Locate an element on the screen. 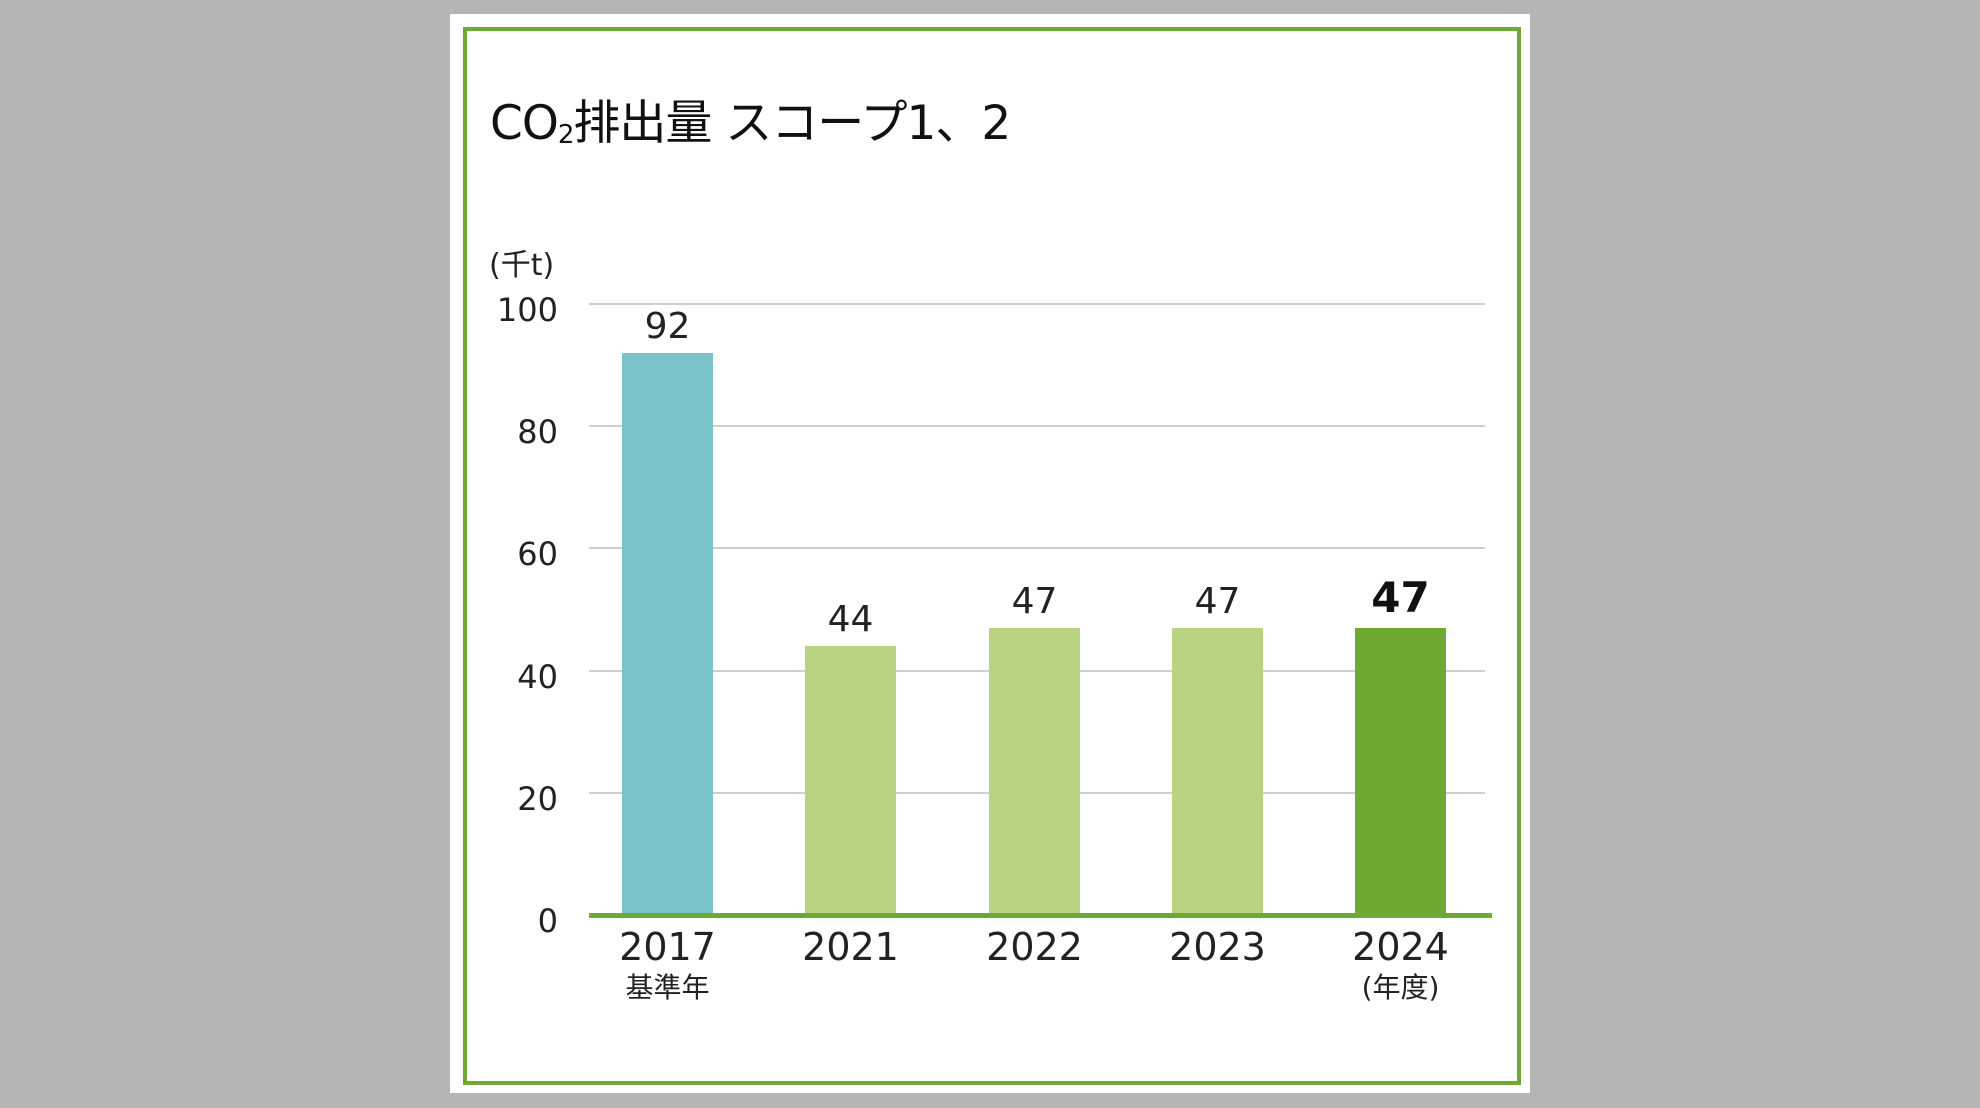 The height and width of the screenshot is (1108, 1980). bar-2023 is located at coordinates (1217, 771).